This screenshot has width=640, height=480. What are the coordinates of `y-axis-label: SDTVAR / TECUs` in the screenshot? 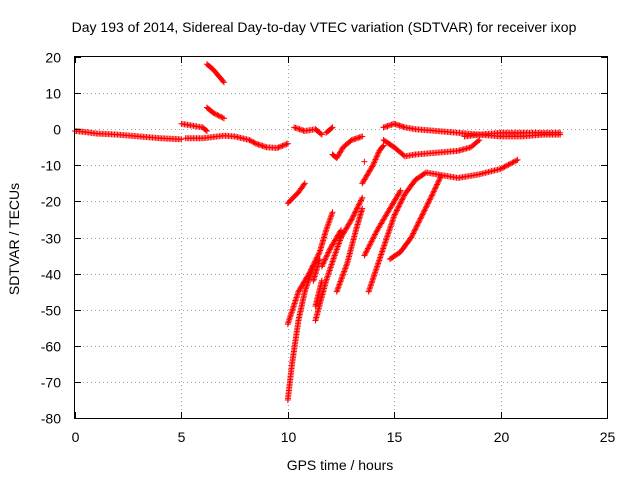 It's located at (14, 239).